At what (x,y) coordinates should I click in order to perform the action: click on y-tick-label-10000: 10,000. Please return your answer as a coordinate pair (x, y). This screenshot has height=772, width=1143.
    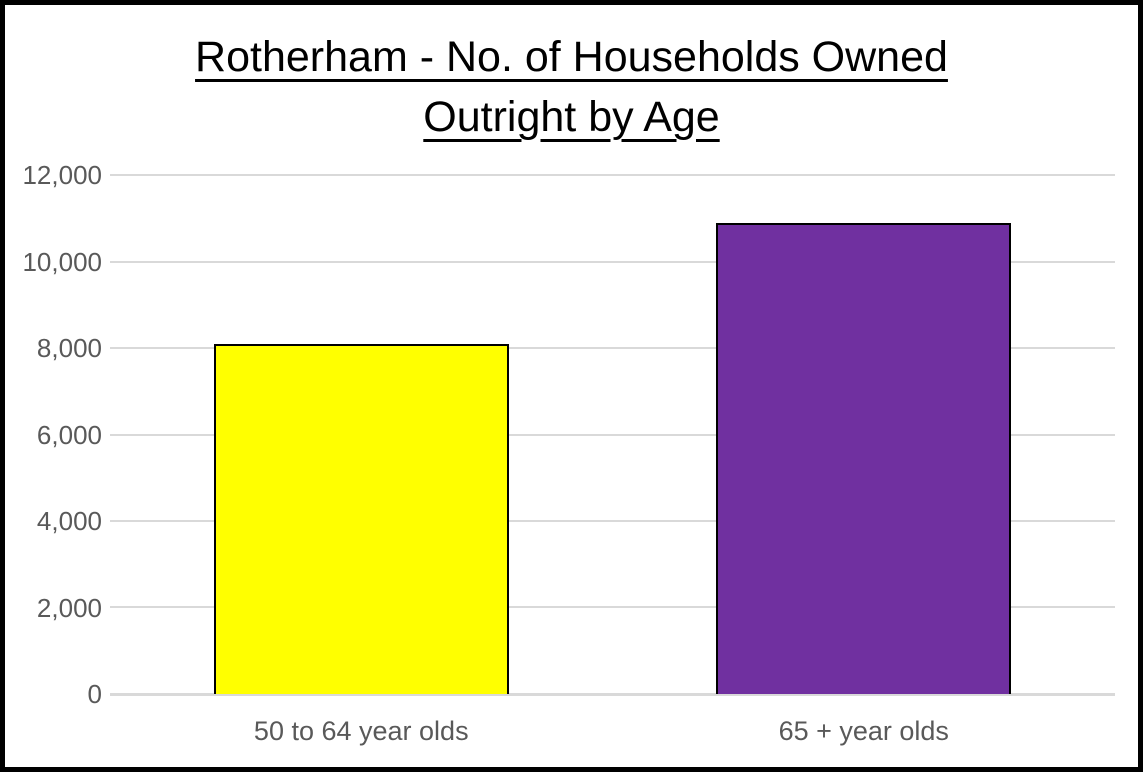
    Looking at the image, I should click on (62, 261).